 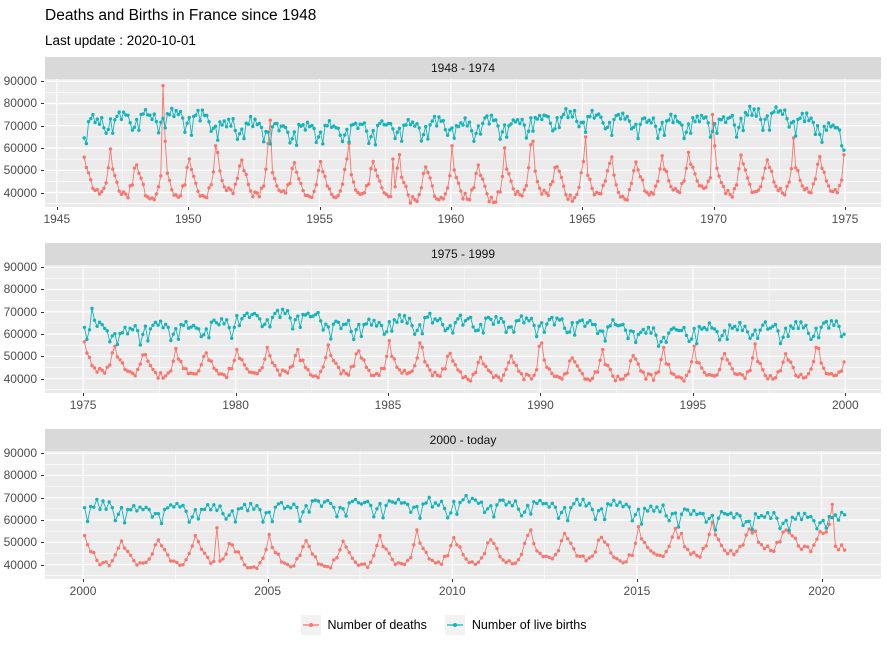 What do you see at coordinates (463, 68) in the screenshot?
I see `facet-strip-label: 1948 - 1974` at bounding box center [463, 68].